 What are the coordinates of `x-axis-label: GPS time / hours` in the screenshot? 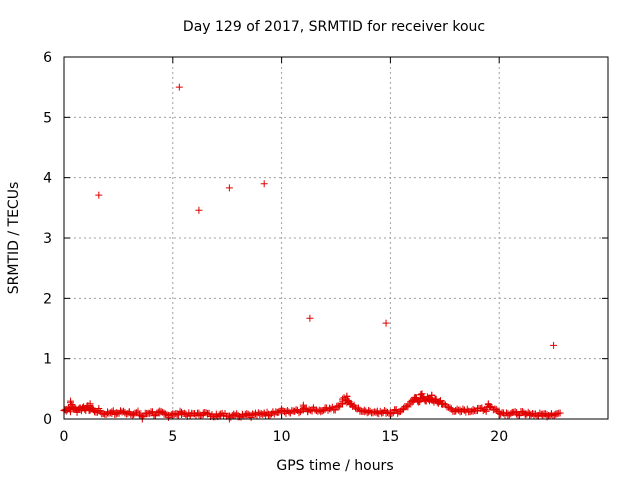 It's located at (334, 466).